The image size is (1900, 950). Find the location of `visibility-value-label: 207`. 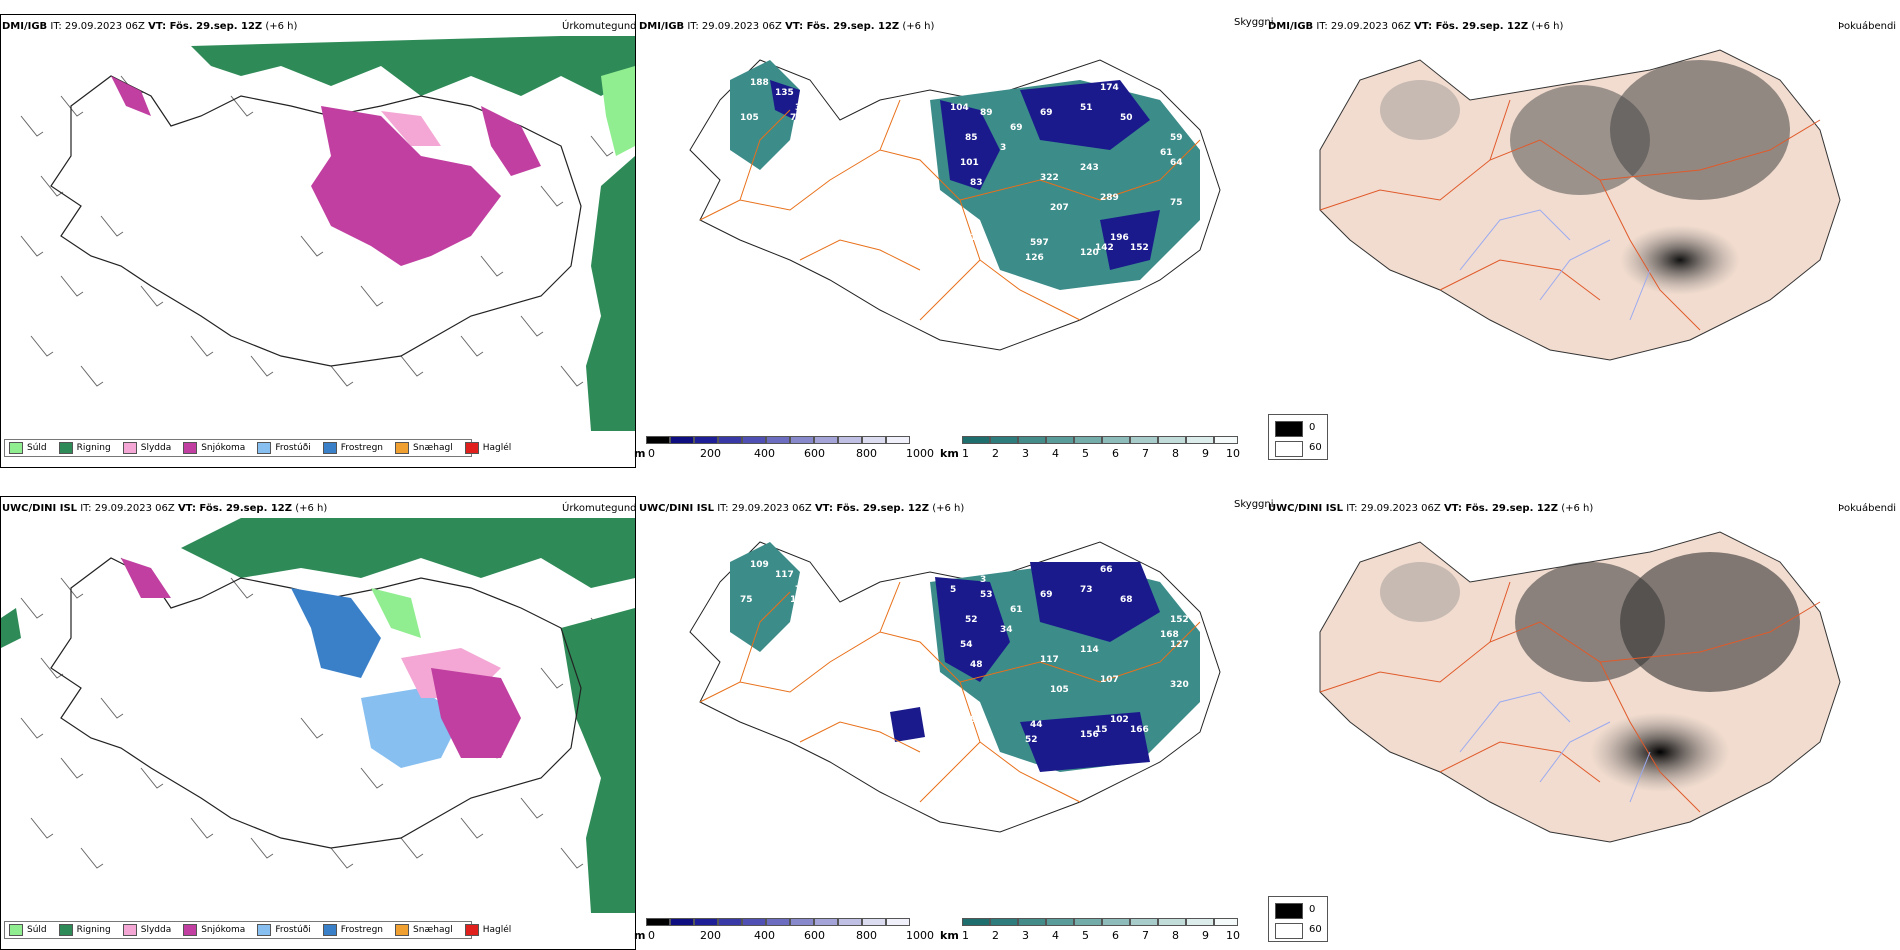

visibility-value-label: 207 is located at coordinates (1059, 208).